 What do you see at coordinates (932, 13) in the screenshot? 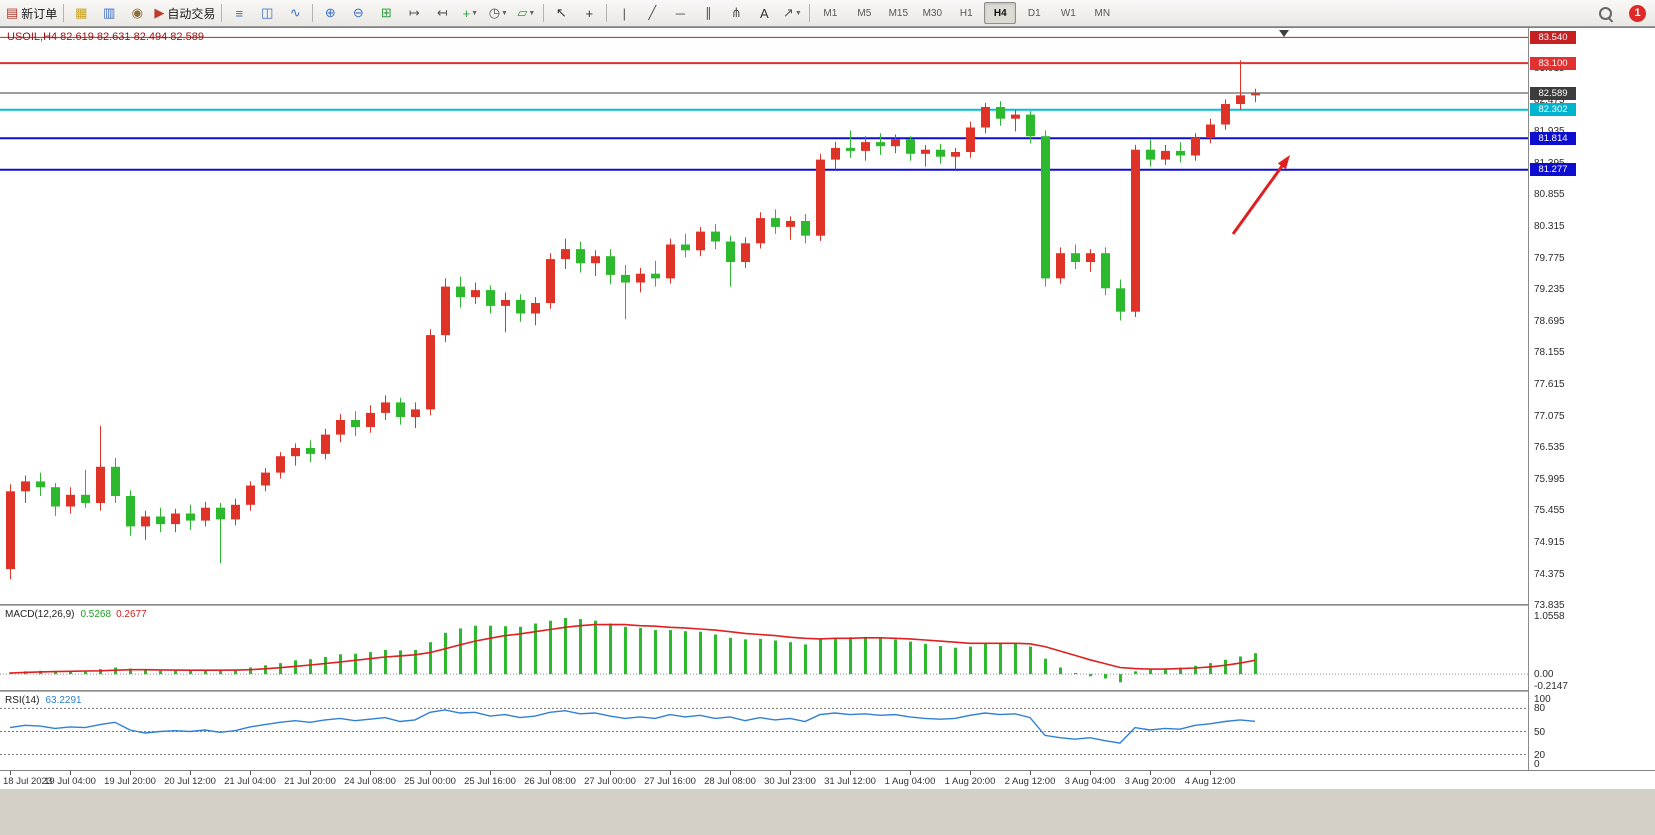
I see `timeframe-m30: M30` at bounding box center [932, 13].